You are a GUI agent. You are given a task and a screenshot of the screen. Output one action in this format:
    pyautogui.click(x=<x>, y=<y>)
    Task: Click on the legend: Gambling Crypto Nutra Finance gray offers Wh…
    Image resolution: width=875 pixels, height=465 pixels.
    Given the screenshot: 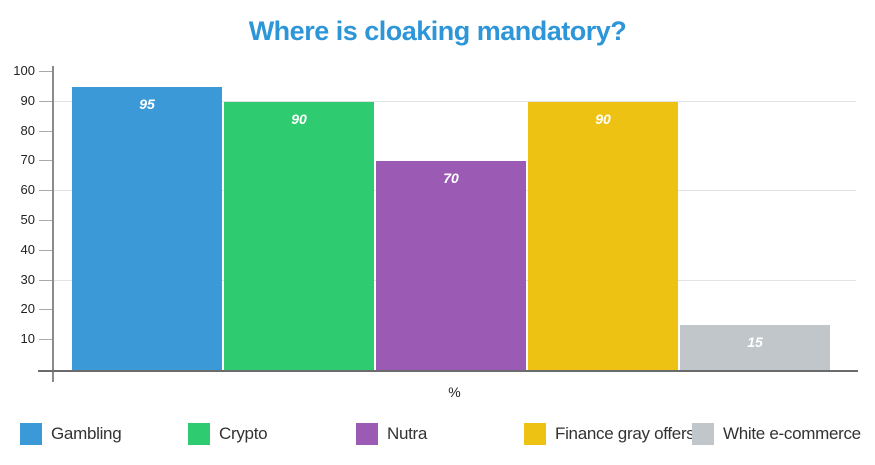 What is the action you would take?
    pyautogui.click(x=440, y=434)
    